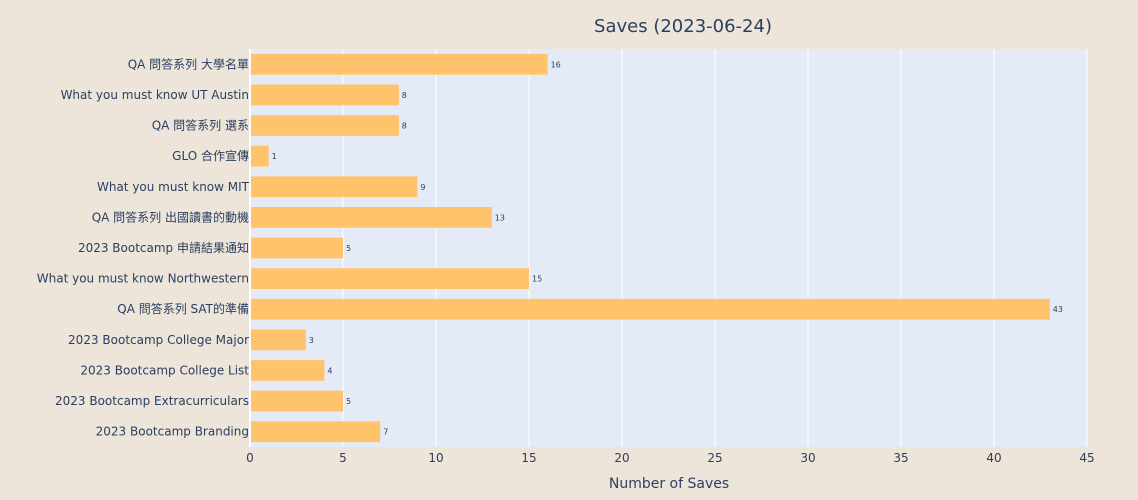  Describe the element at coordinates (170, 216) in the screenshot. I see `y-tick-label: QA 問答系列 出國讀書的動機` at that location.